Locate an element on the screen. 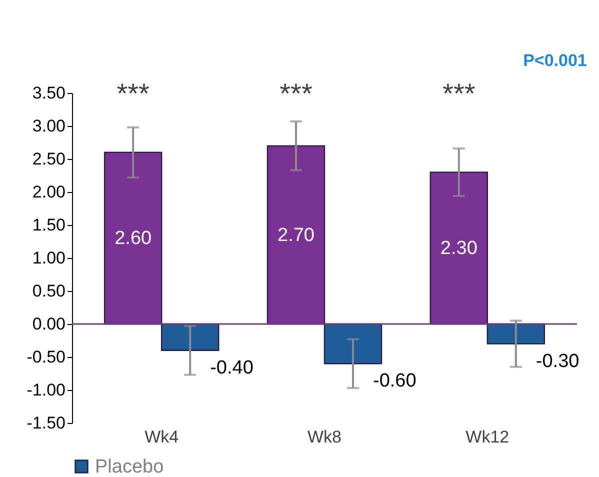 The image size is (599, 477). y-tick-label: -1.00 is located at coordinates (46, 390).